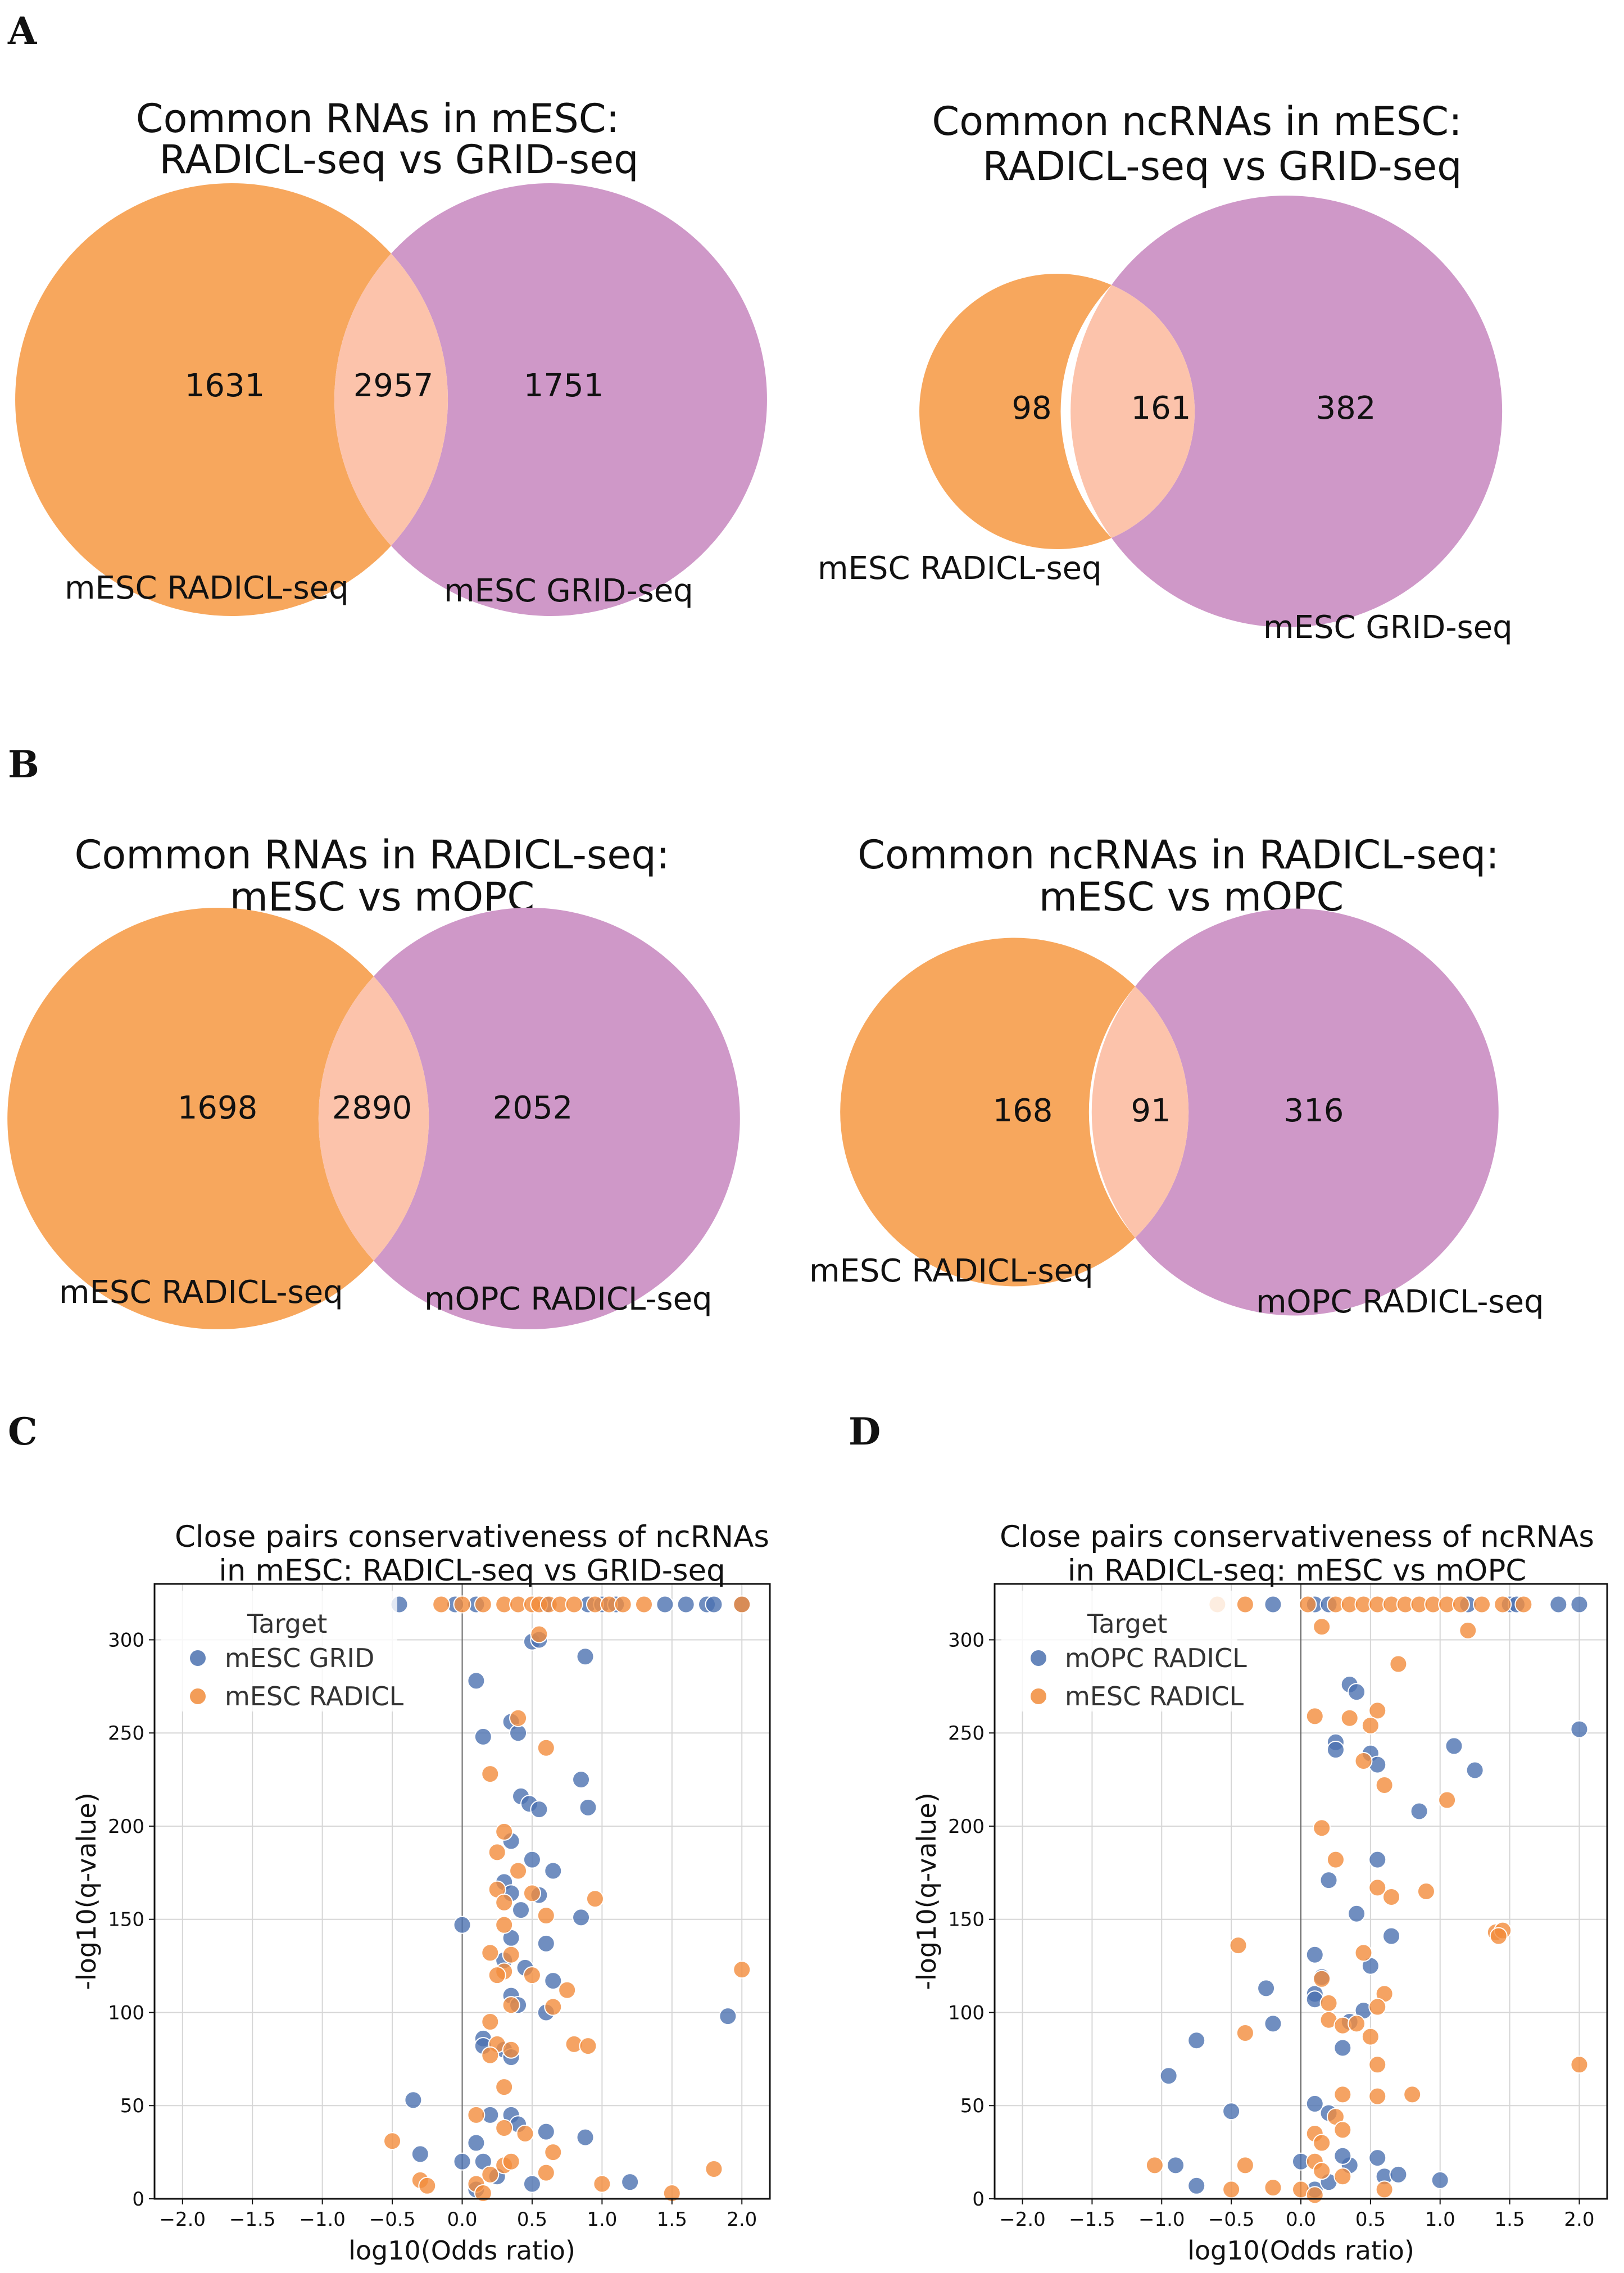 The height and width of the screenshot is (2273, 1624). I want to click on scatter-d-xtick-label-1: −1.5, so click(1092, 2219).